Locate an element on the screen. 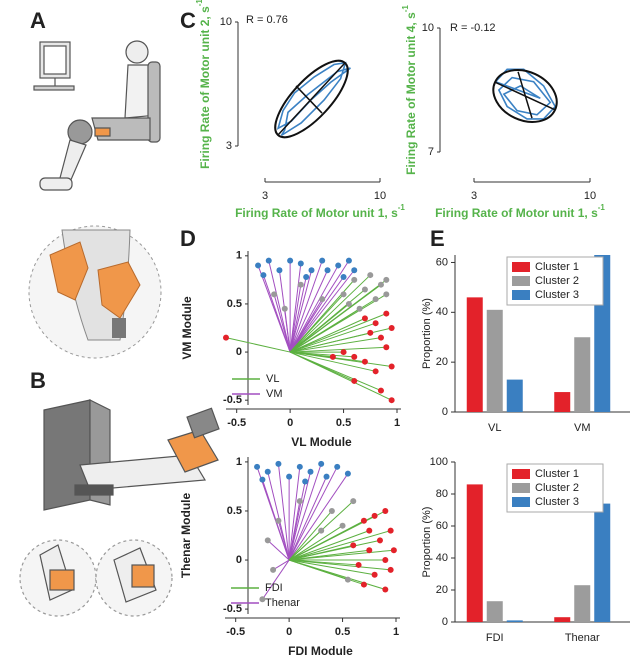 The image size is (640, 669). x-axis-label: VL Module is located at coordinates (321, 442).